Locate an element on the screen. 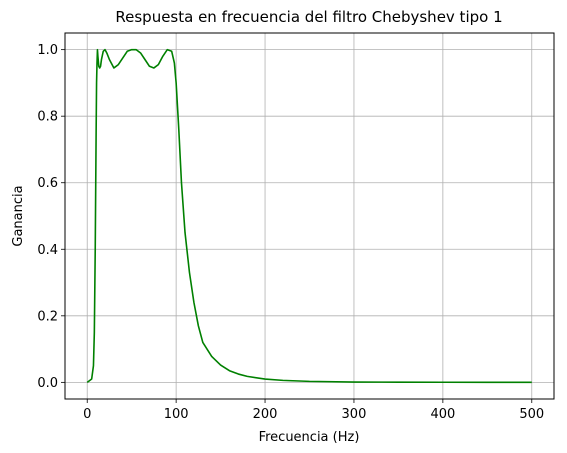  x-tick-label: 500 is located at coordinates (531, 414).